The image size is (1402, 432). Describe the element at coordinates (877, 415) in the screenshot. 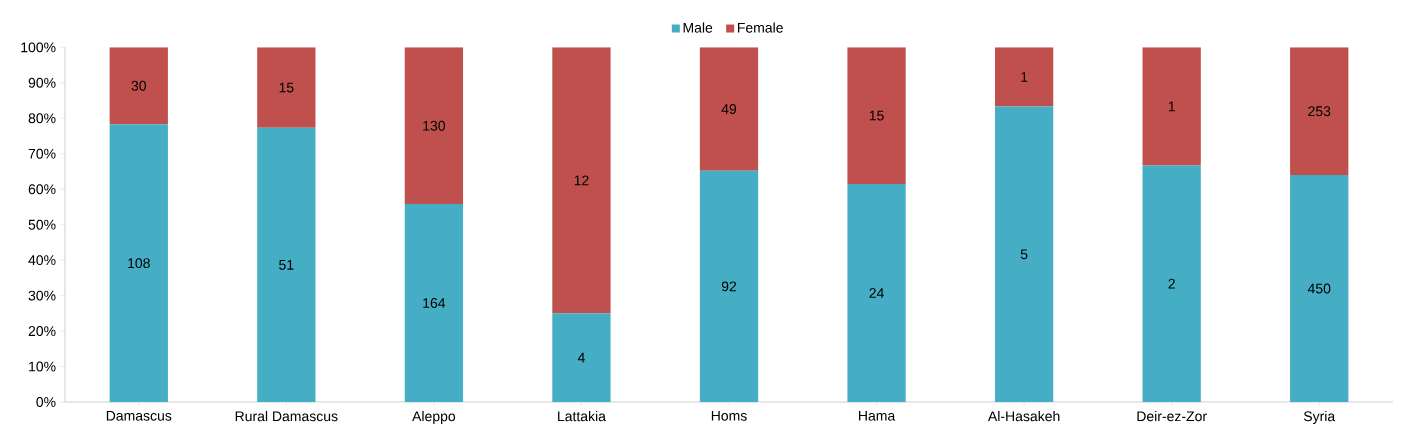

I see `x-tick-label: Hama` at that location.